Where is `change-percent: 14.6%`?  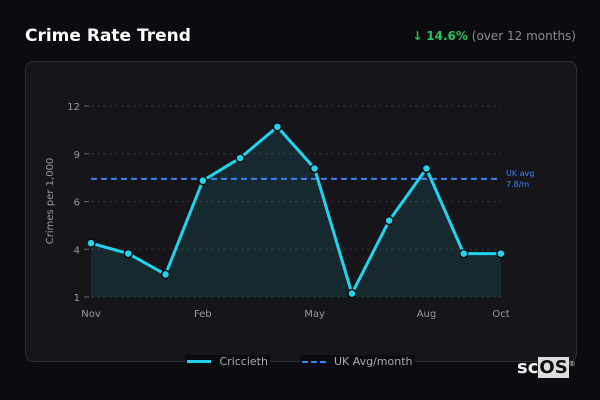
change-percent: 14.6% is located at coordinates (447, 36).